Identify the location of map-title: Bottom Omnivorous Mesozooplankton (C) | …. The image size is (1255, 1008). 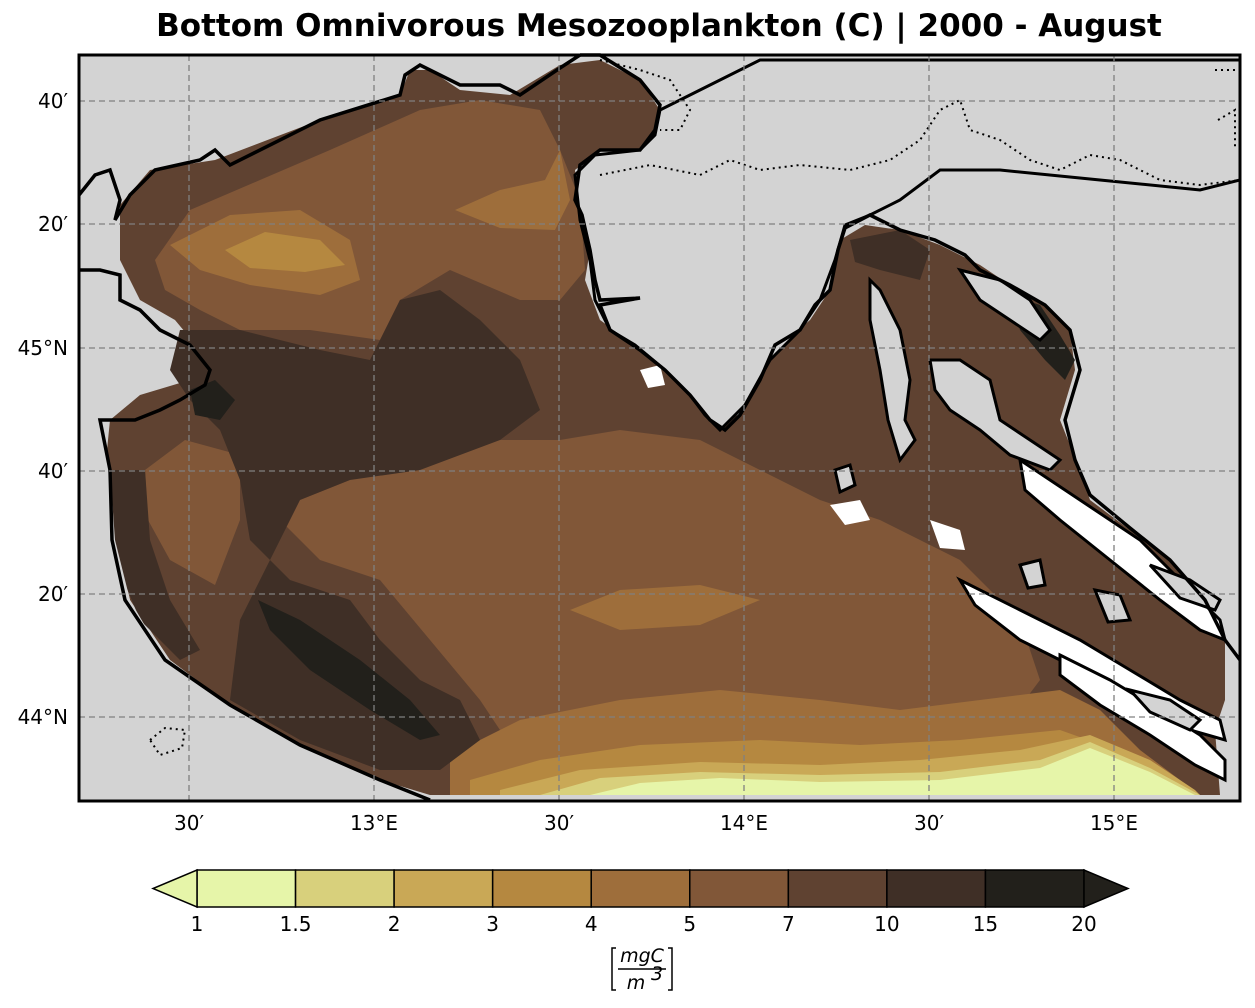
(659, 26).